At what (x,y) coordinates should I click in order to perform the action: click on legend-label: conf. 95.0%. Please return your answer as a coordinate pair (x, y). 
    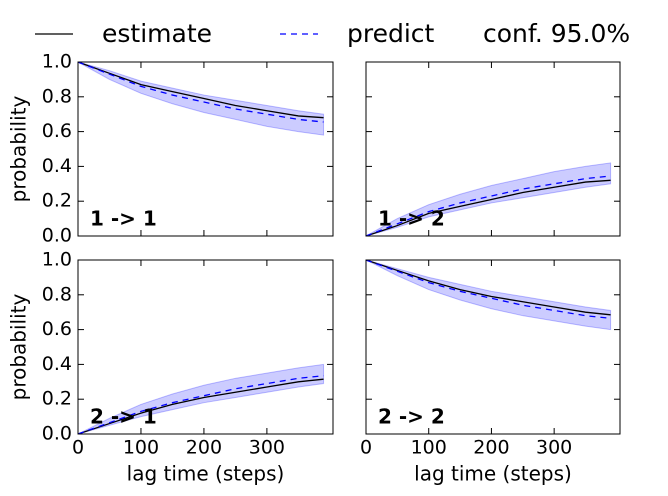
    Looking at the image, I should click on (556, 33).